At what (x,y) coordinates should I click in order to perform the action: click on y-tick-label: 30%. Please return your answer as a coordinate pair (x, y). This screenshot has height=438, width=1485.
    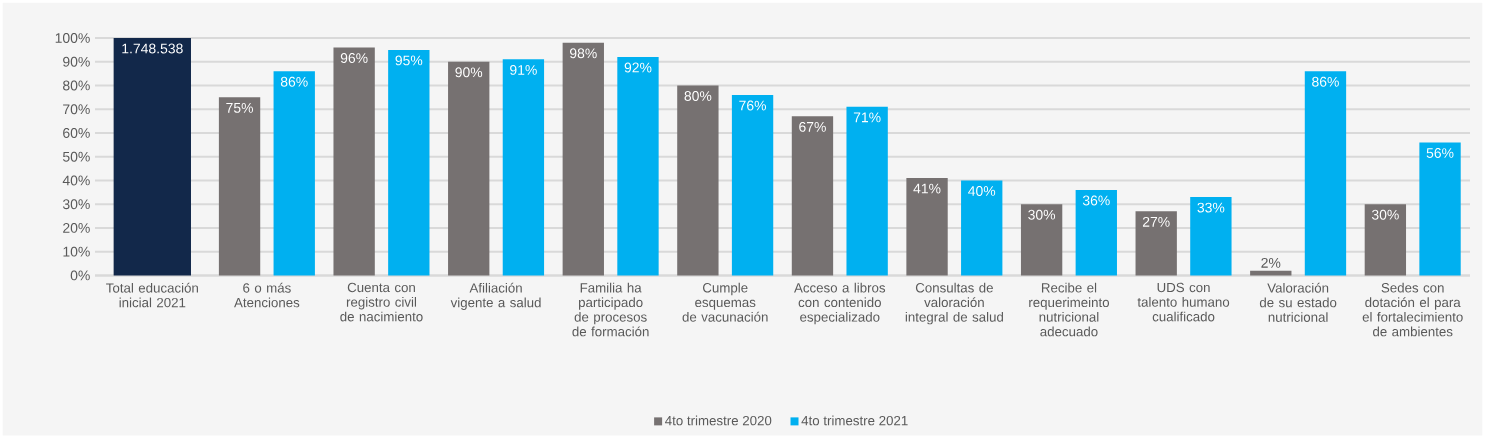
    Looking at the image, I should click on (76, 204).